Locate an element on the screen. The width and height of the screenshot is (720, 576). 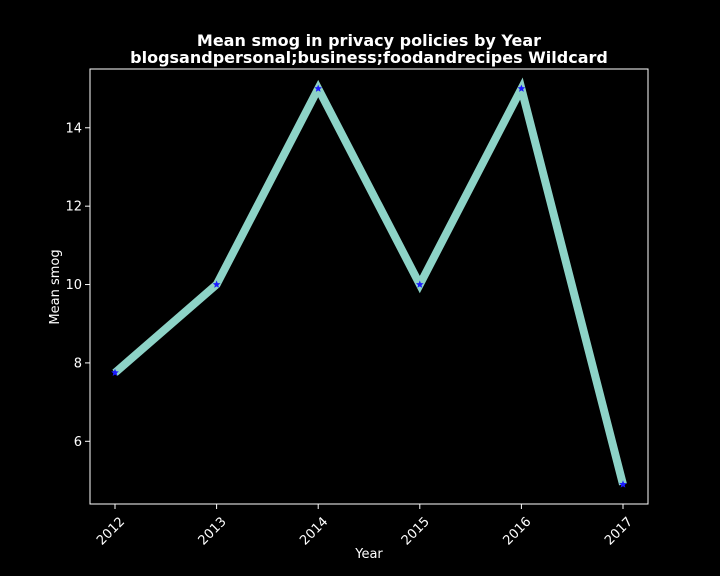
y-tick-label: 6 is located at coordinates (78, 442).